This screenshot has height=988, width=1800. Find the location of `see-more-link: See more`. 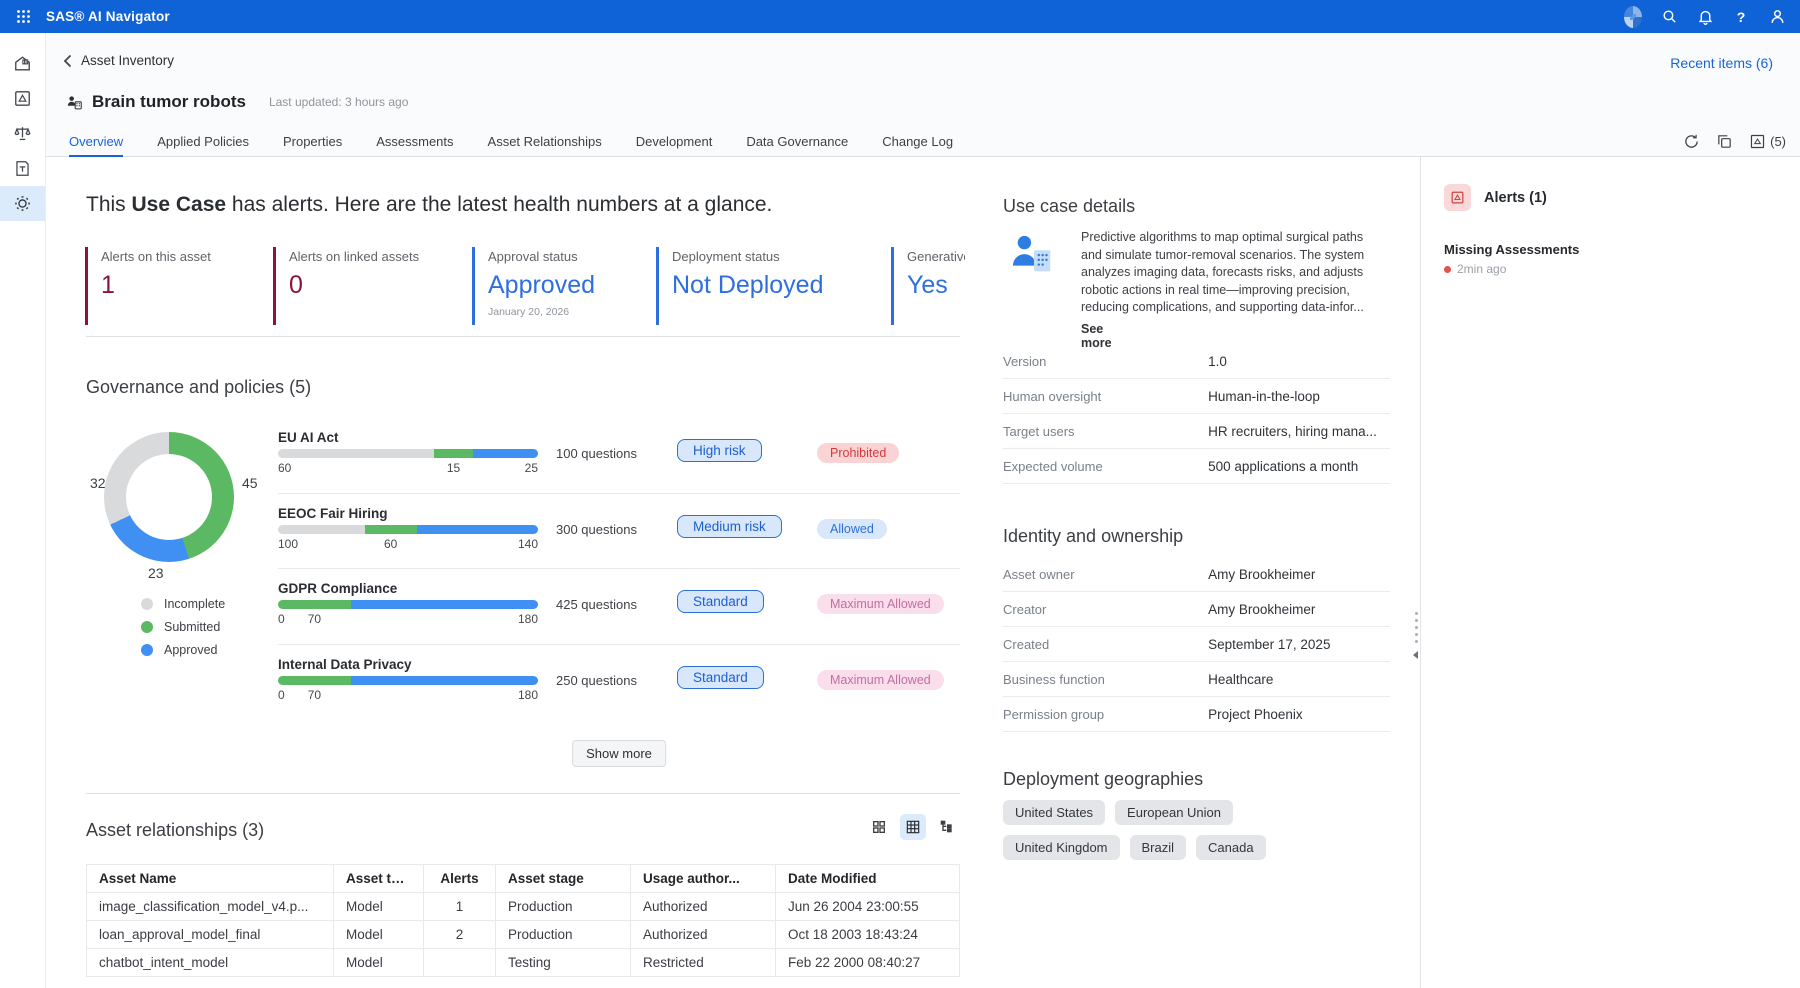

see-more-link: See more is located at coordinates (1096, 336).